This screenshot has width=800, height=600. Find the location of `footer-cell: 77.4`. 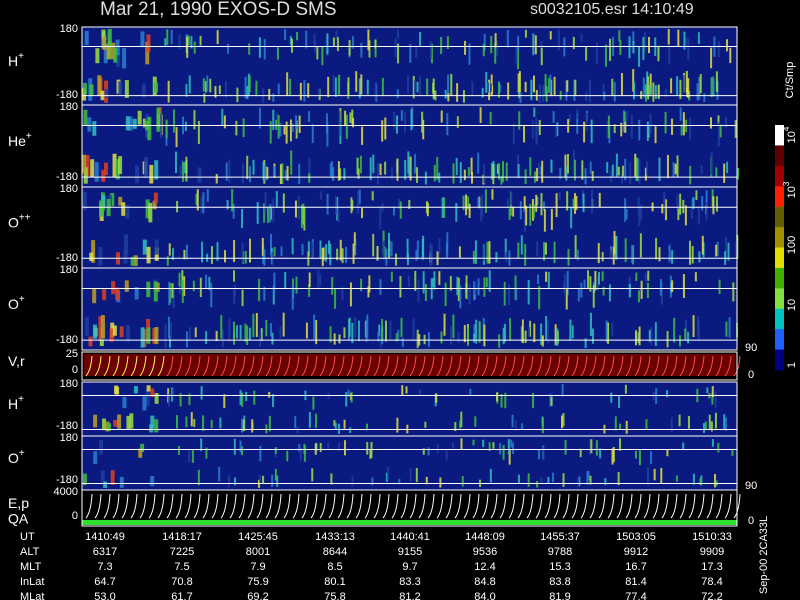

footer-cell: 77.4 is located at coordinates (635, 595).